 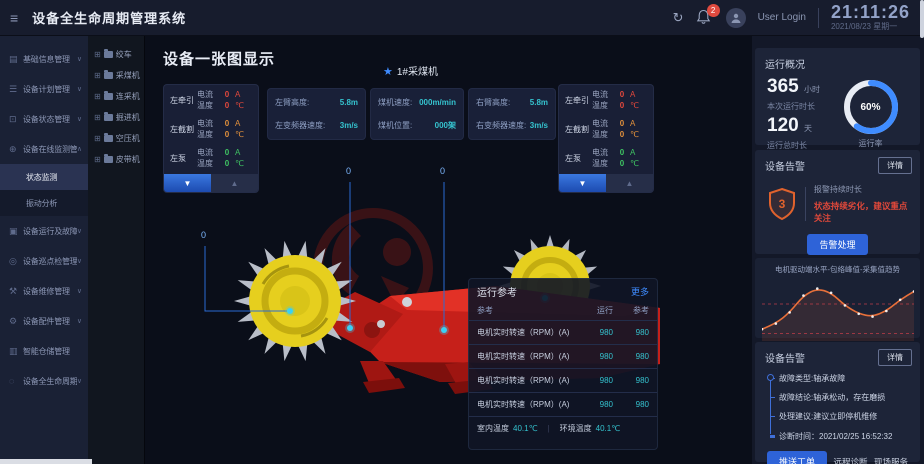 I want to click on notification-bell-icon: 2, so click(x=708, y=15).